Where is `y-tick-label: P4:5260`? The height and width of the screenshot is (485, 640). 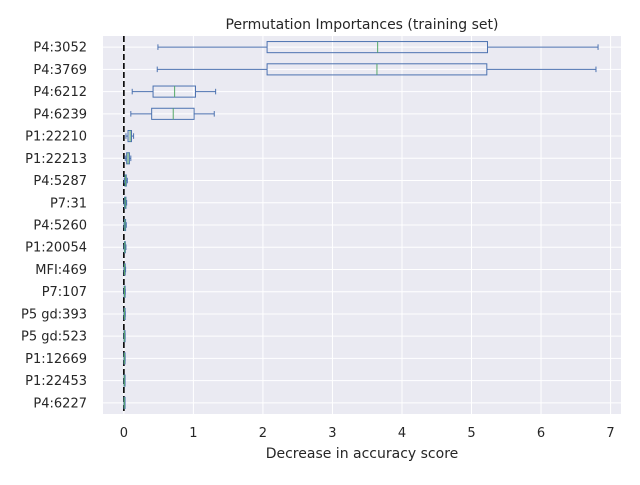 y-tick-label: P4:5260 is located at coordinates (60, 226).